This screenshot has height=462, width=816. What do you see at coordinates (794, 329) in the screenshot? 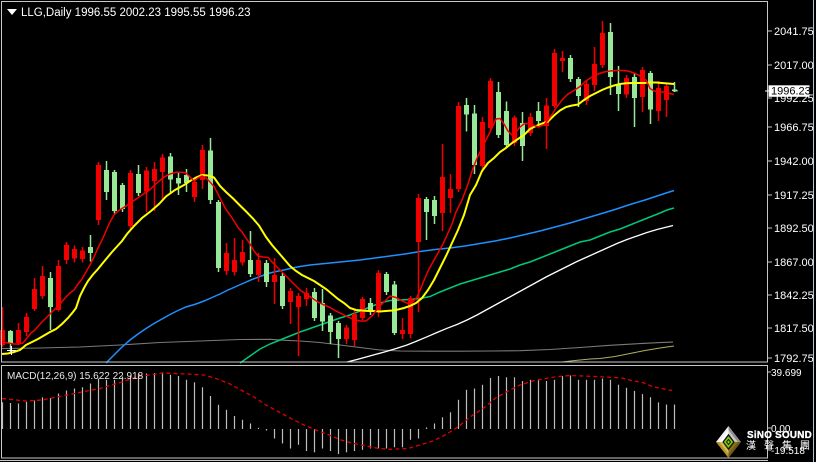
I see `svg-text: 1817.50` at bounding box center [794, 329].